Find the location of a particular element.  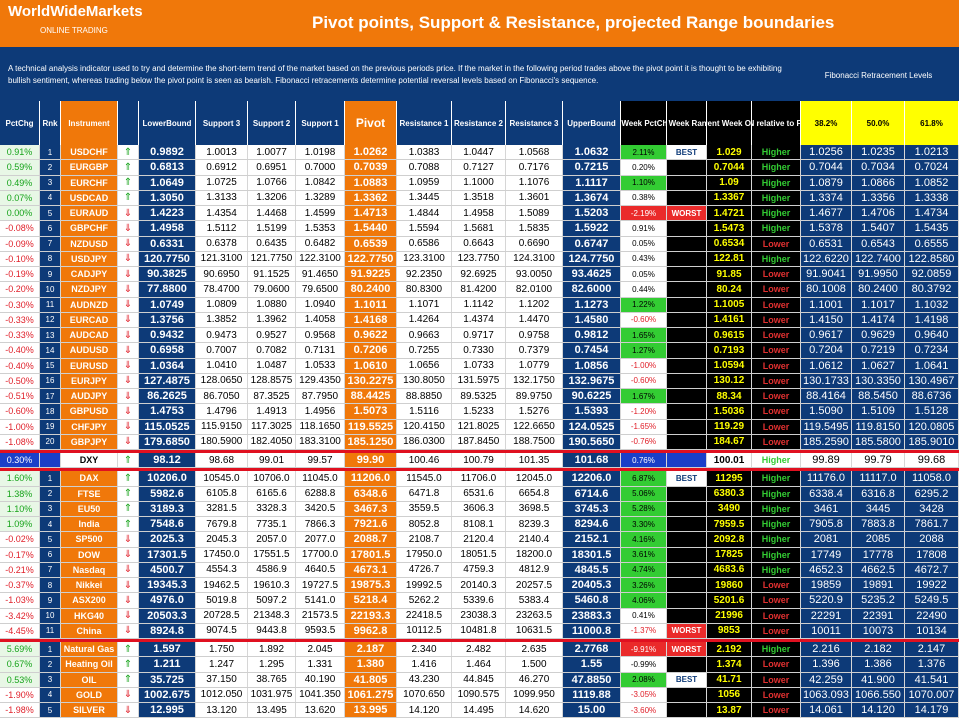

cell-inst: EURGBP is located at coordinates (89, 167).